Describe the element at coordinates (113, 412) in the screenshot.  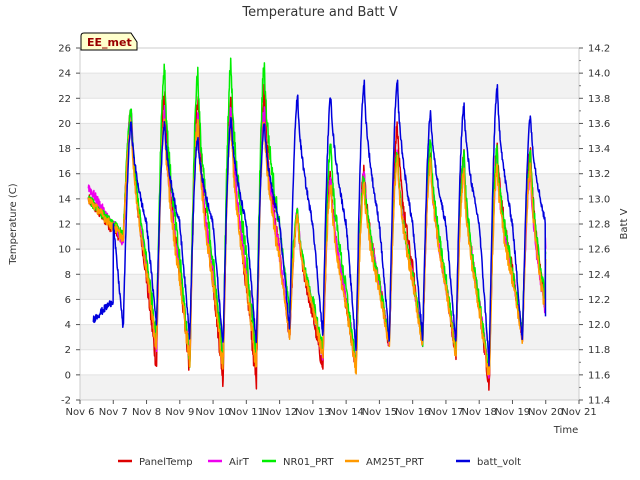
I see `x-tick-label: Nov 7` at that location.